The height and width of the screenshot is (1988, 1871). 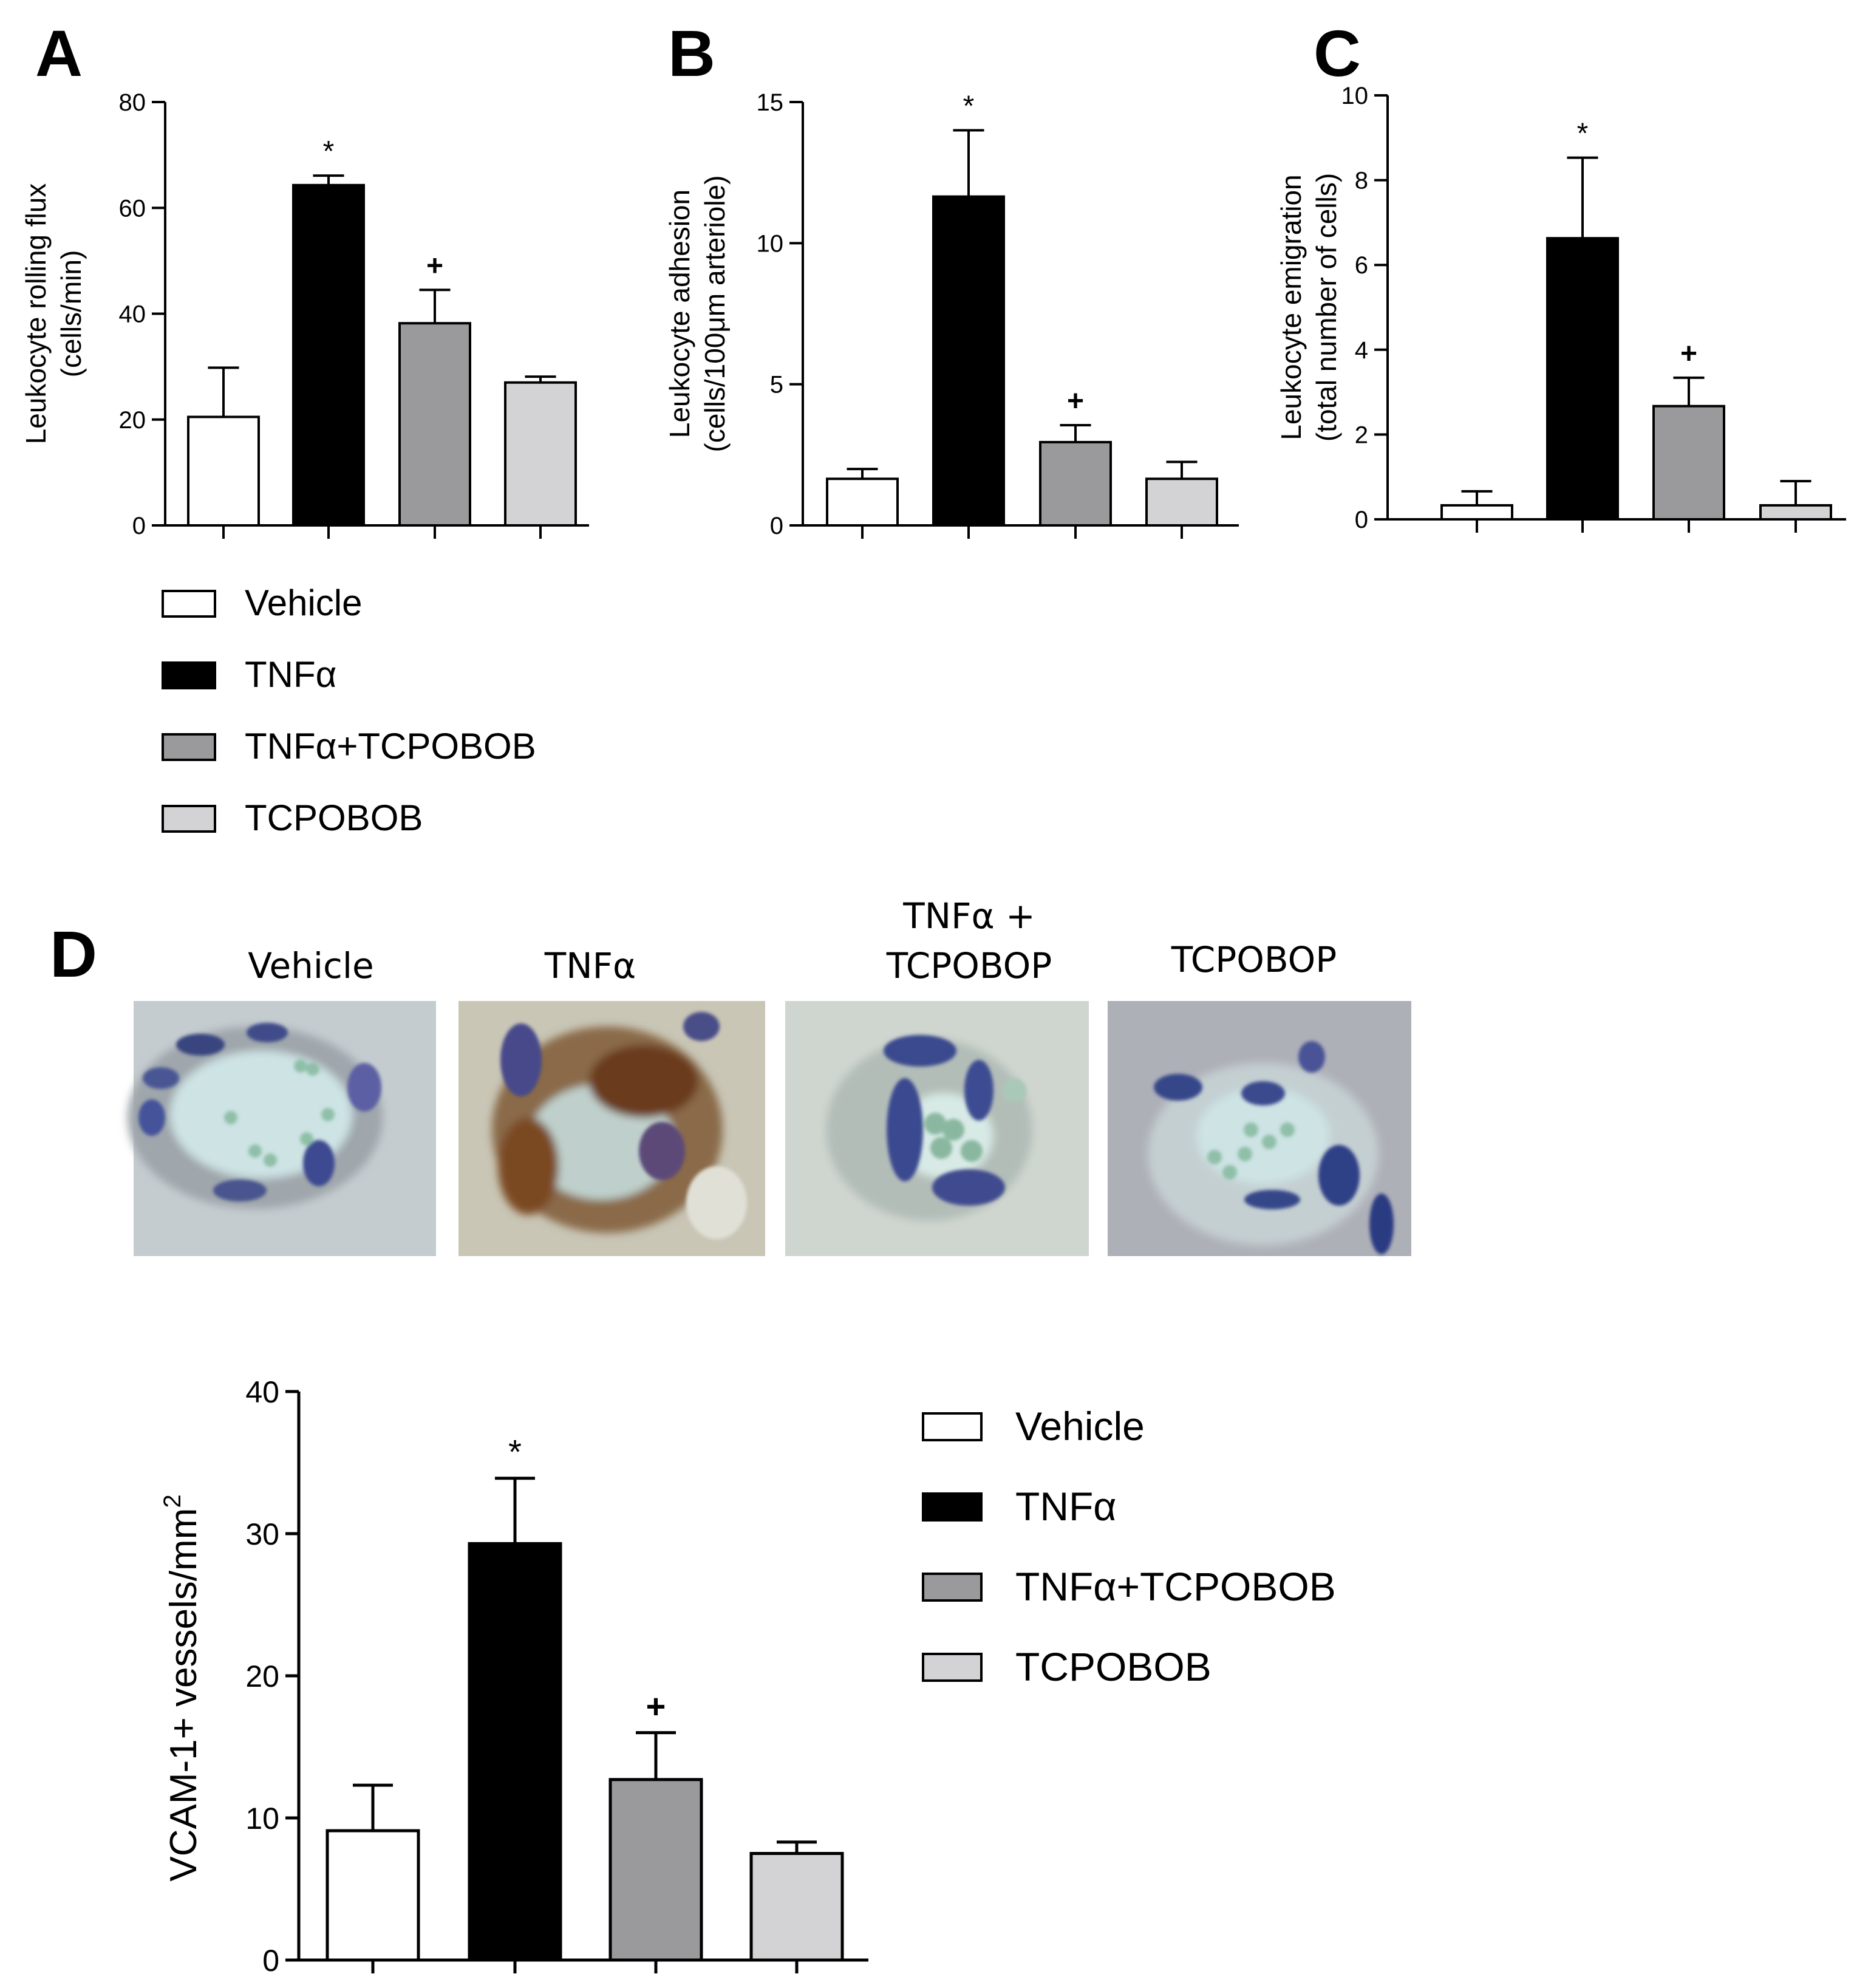 I want to click on y-tick-label: 2, so click(x=1361, y=435).